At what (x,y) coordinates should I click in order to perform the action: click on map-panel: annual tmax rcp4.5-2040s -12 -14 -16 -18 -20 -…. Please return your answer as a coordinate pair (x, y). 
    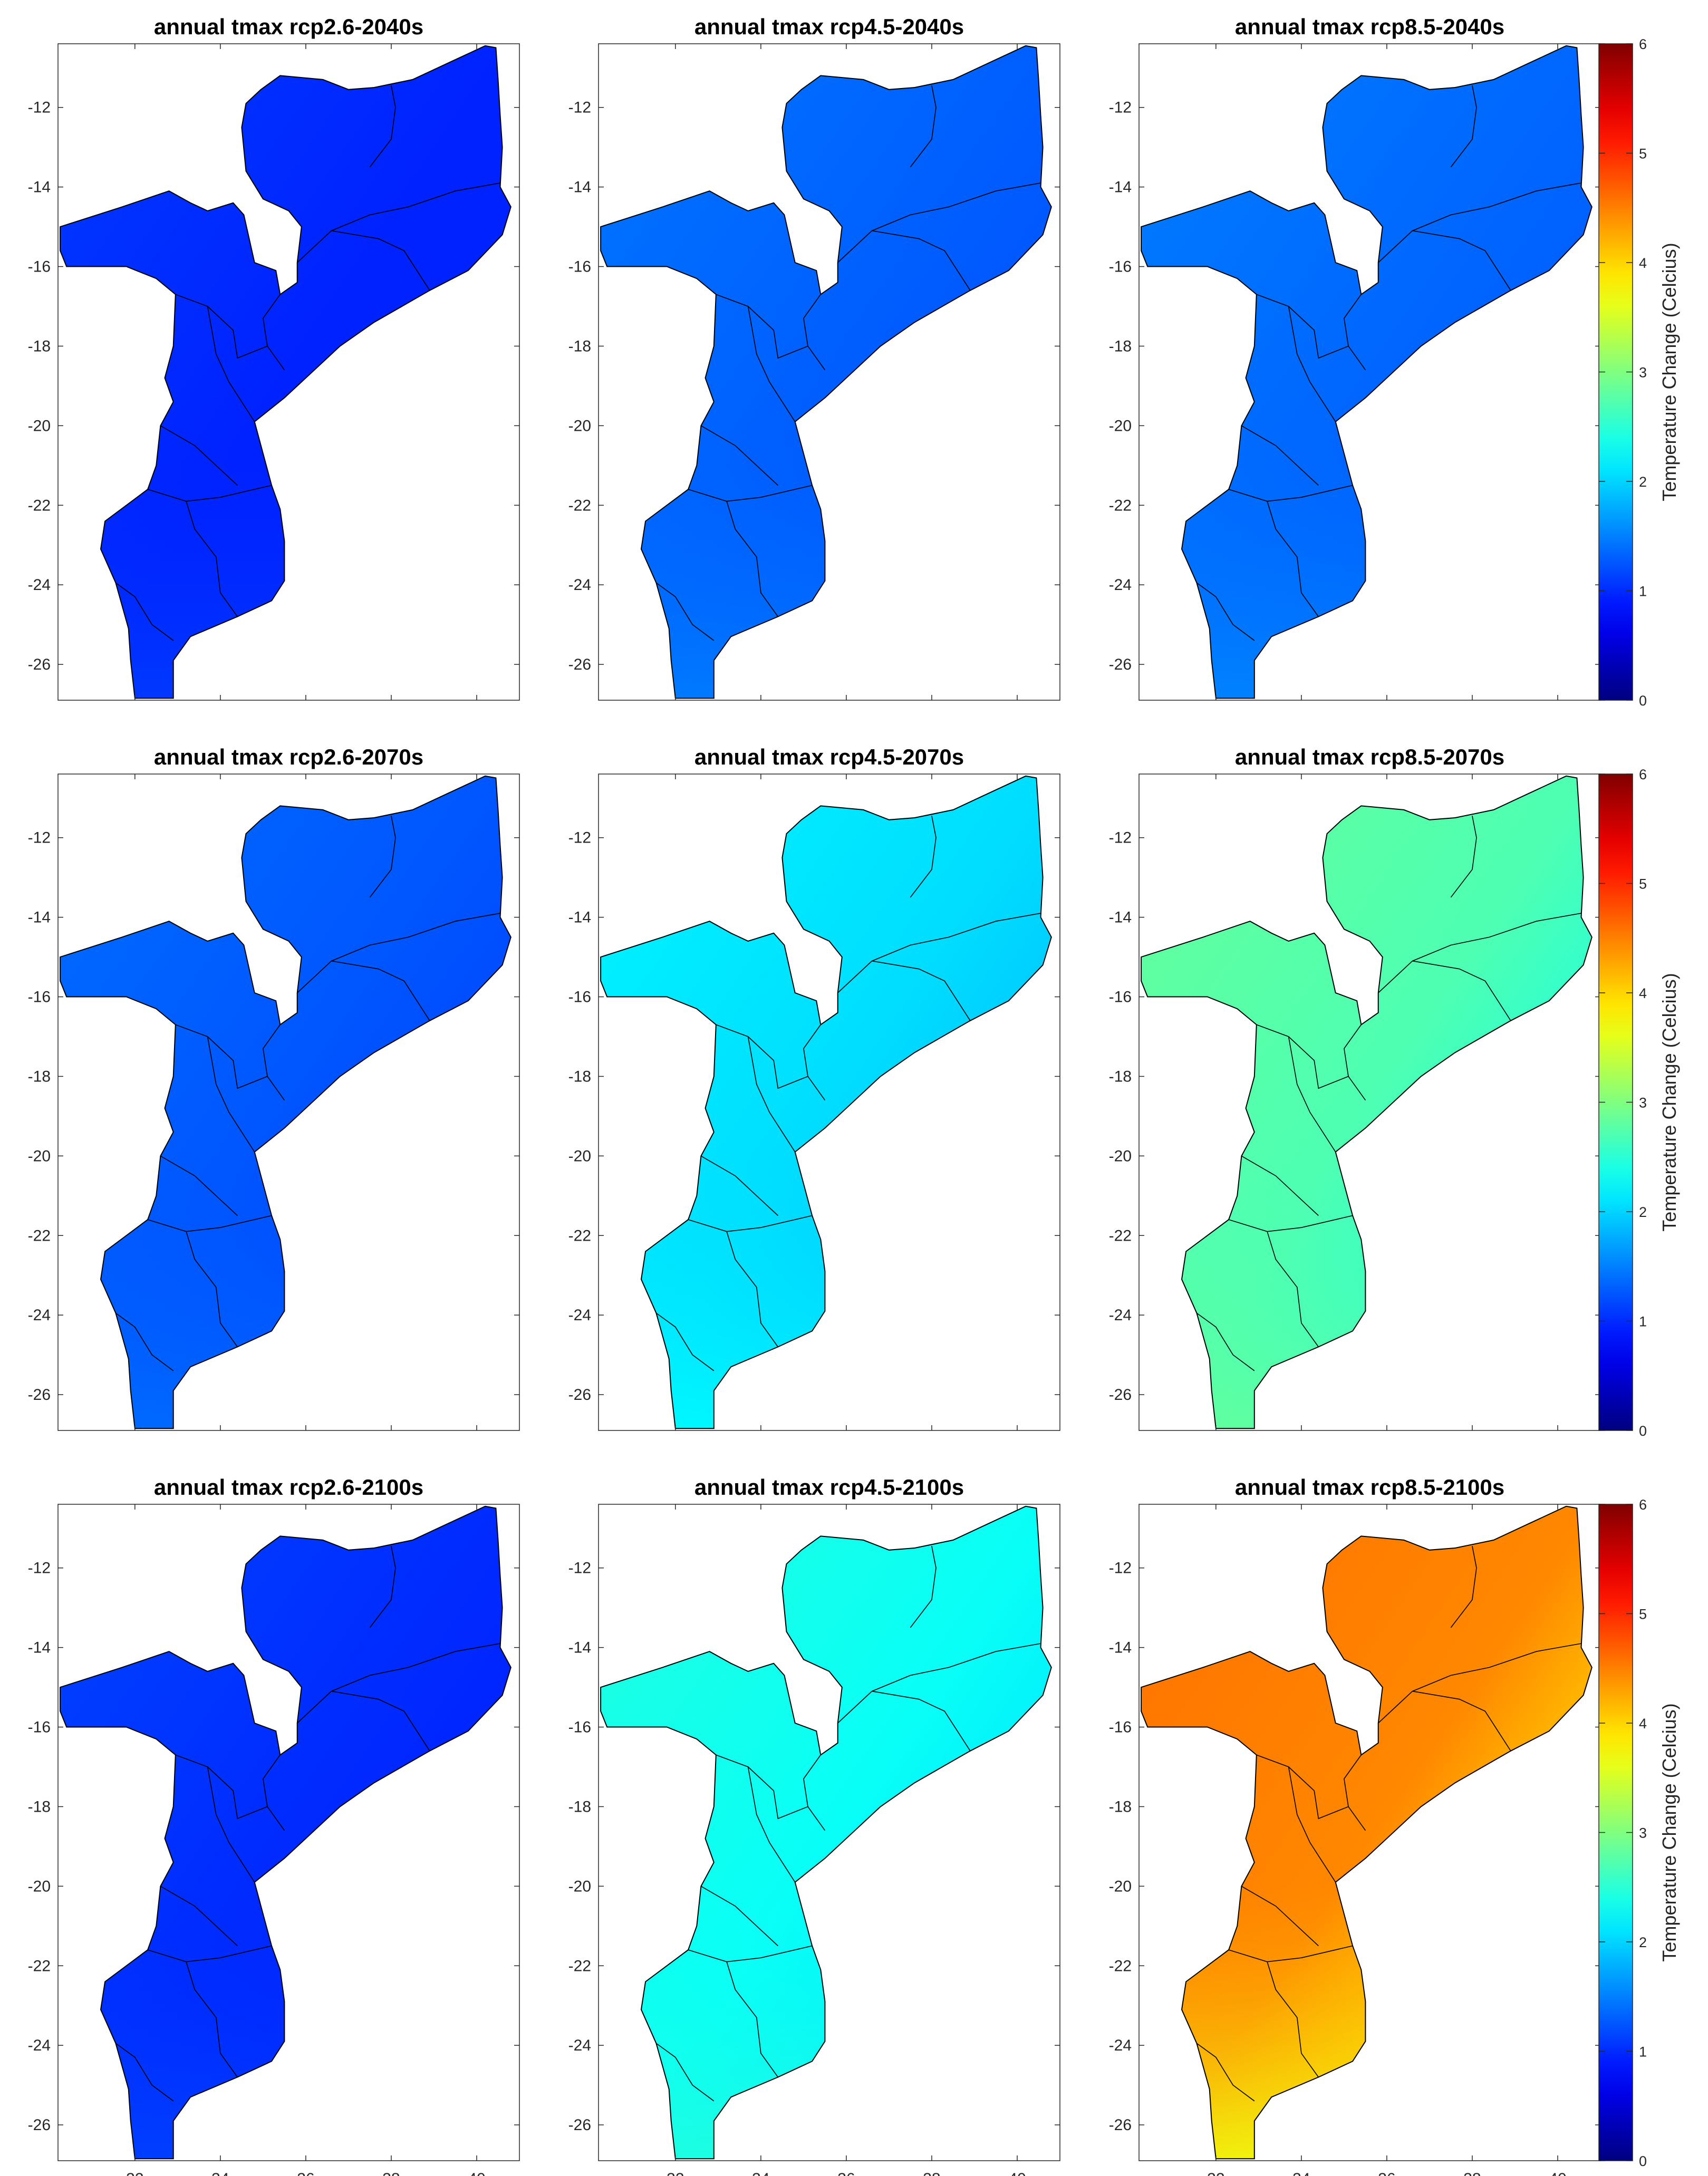
    Looking at the image, I should click on (814, 357).